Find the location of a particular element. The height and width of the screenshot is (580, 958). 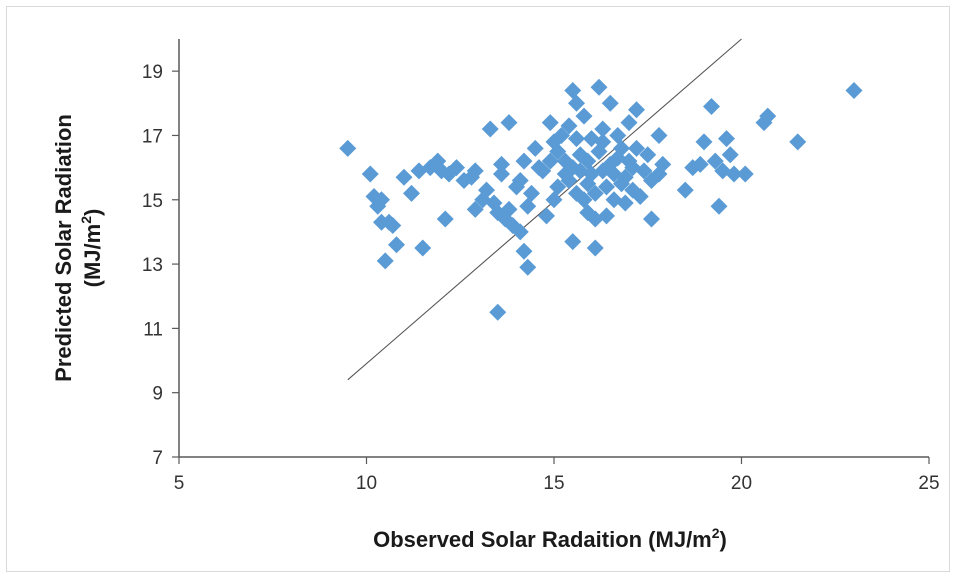

y-axis-title-line1: Predicted Solar Radiation is located at coordinates (63, 248).